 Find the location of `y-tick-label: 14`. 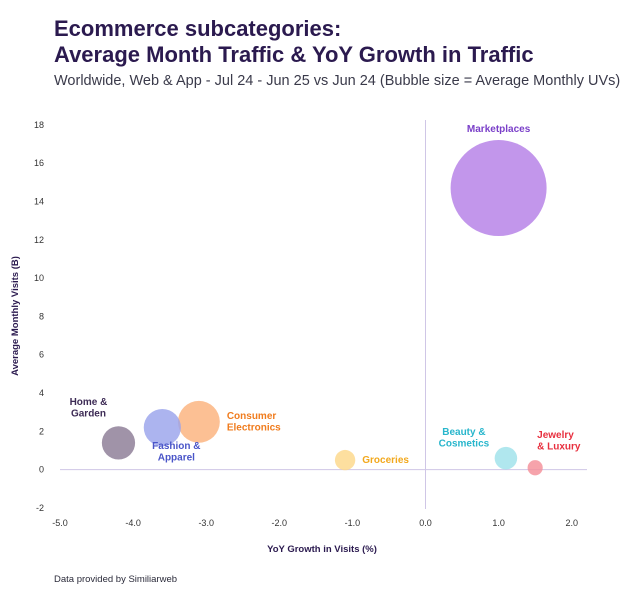

y-tick-label: 14 is located at coordinates (39, 201).